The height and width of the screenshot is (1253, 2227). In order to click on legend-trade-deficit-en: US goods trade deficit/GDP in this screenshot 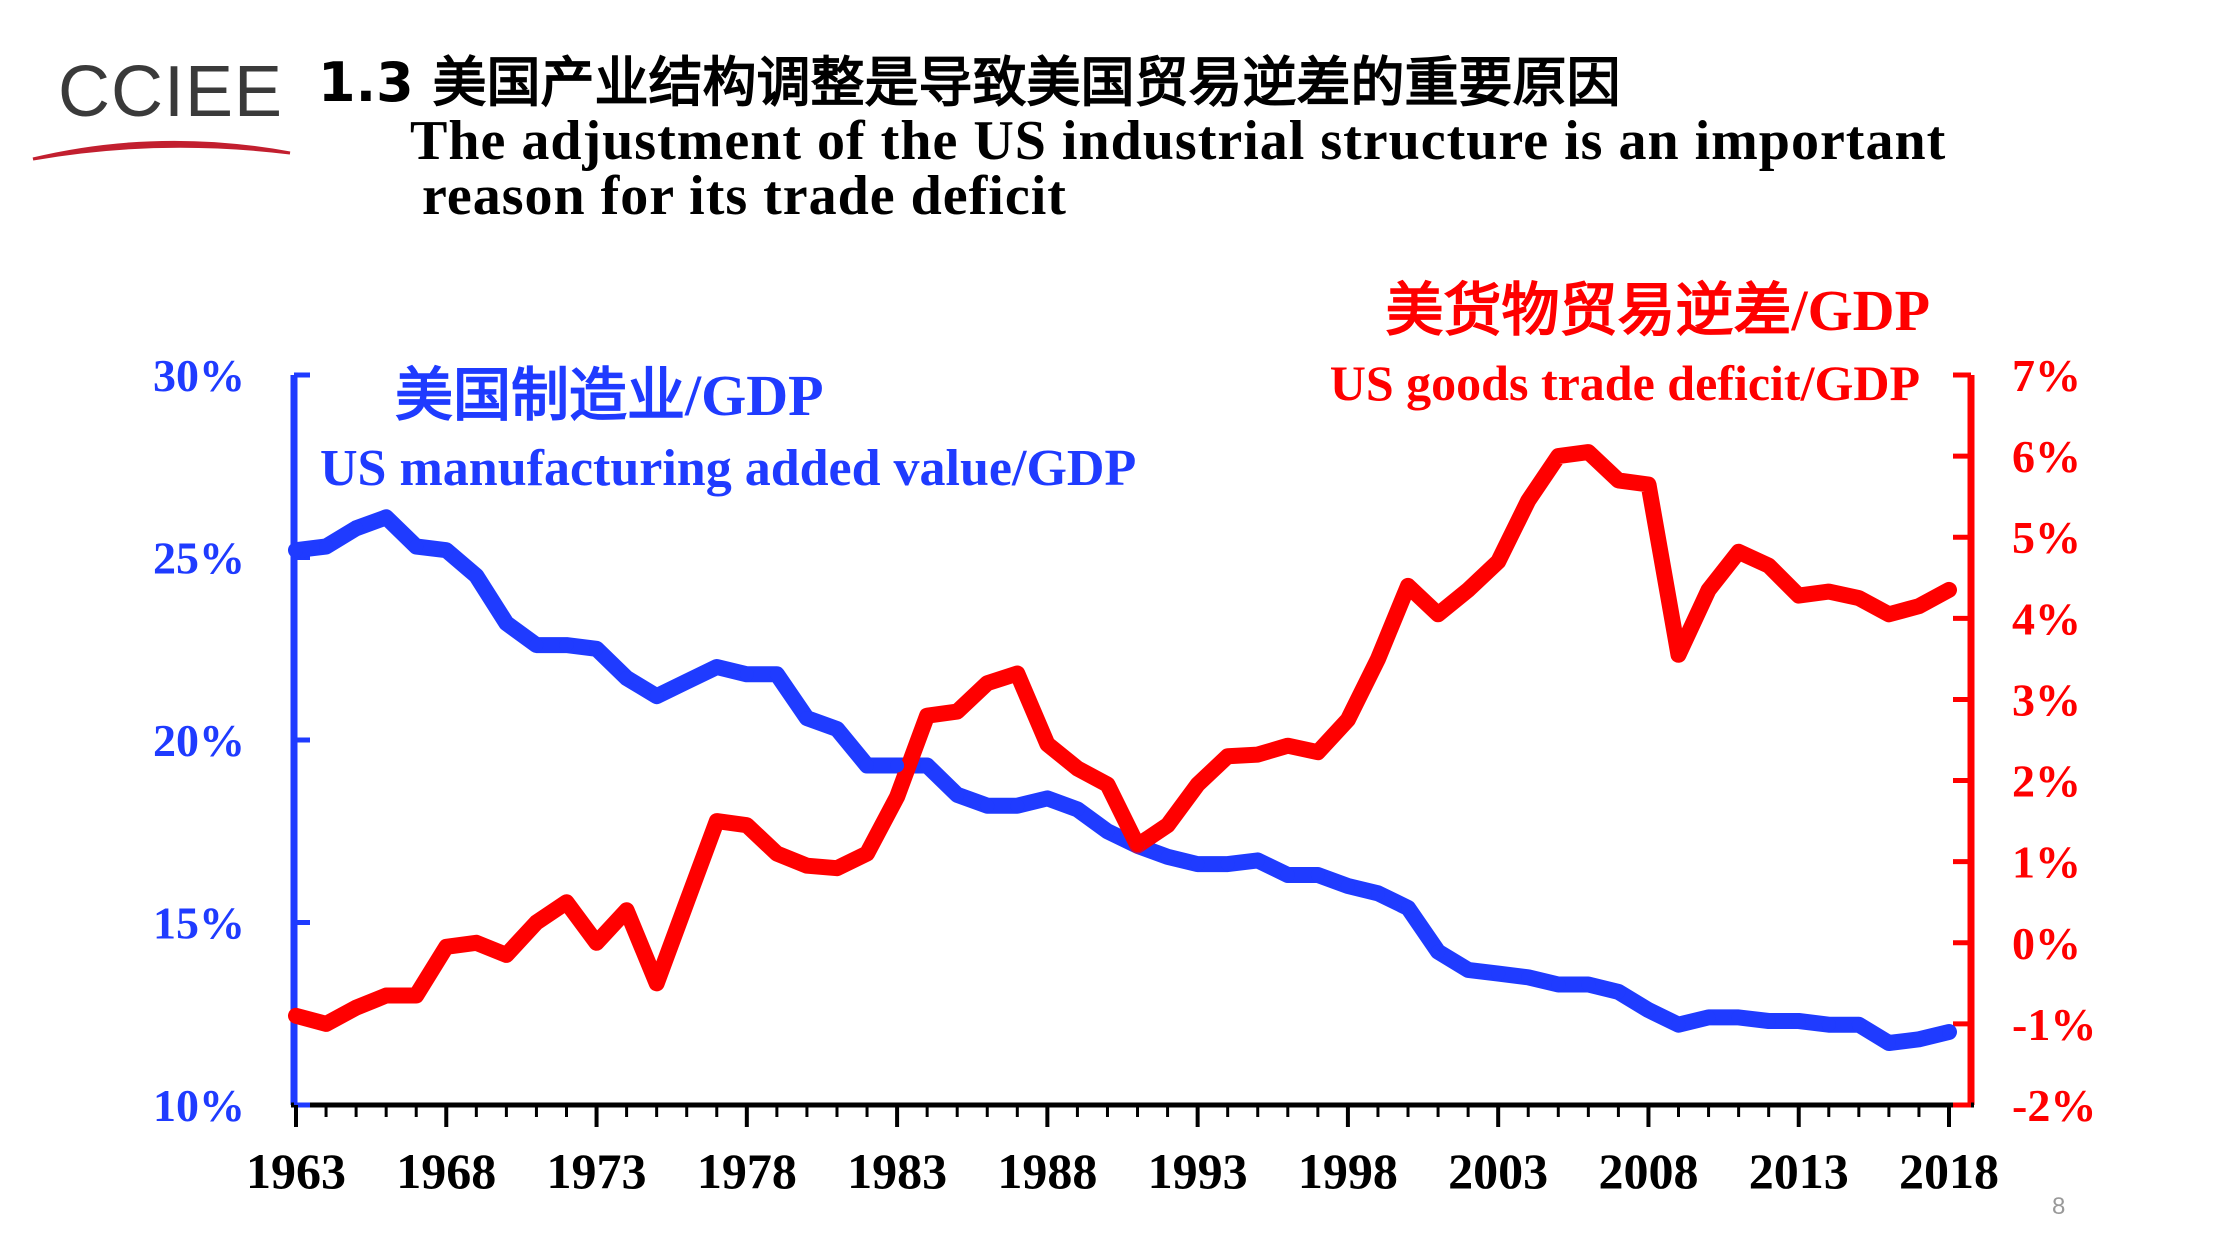, I will do `click(1625, 383)`.